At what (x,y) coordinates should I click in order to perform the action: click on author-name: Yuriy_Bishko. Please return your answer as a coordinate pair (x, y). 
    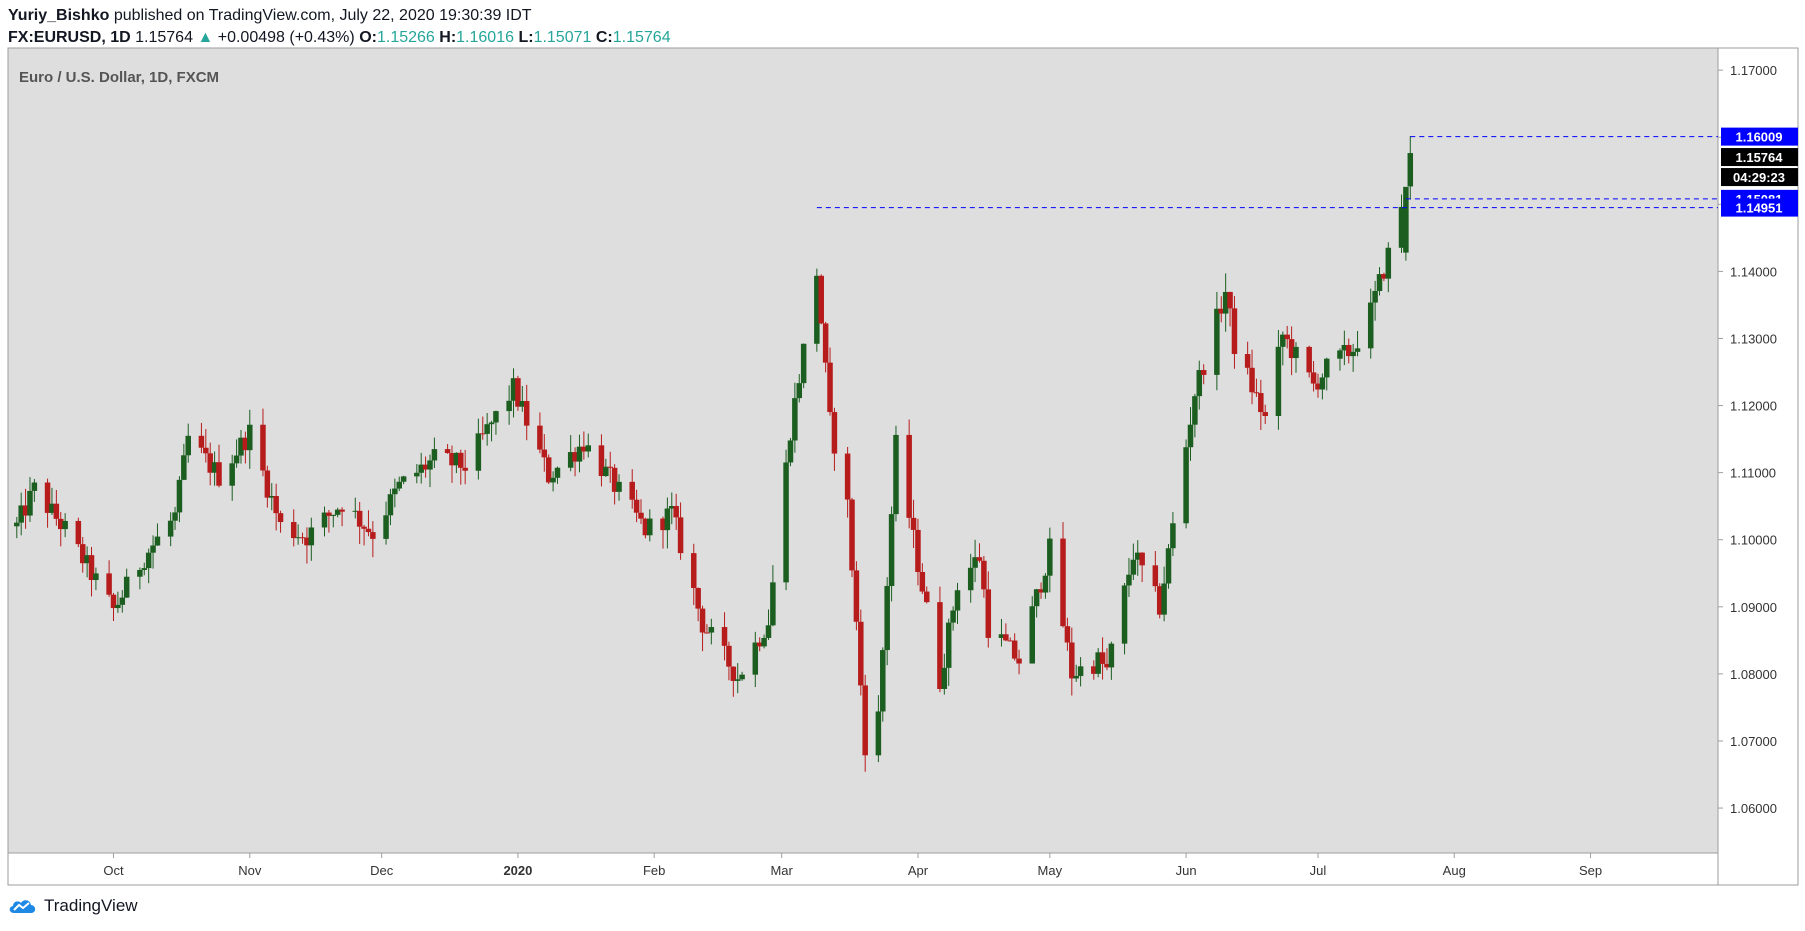
    Looking at the image, I should click on (59, 15).